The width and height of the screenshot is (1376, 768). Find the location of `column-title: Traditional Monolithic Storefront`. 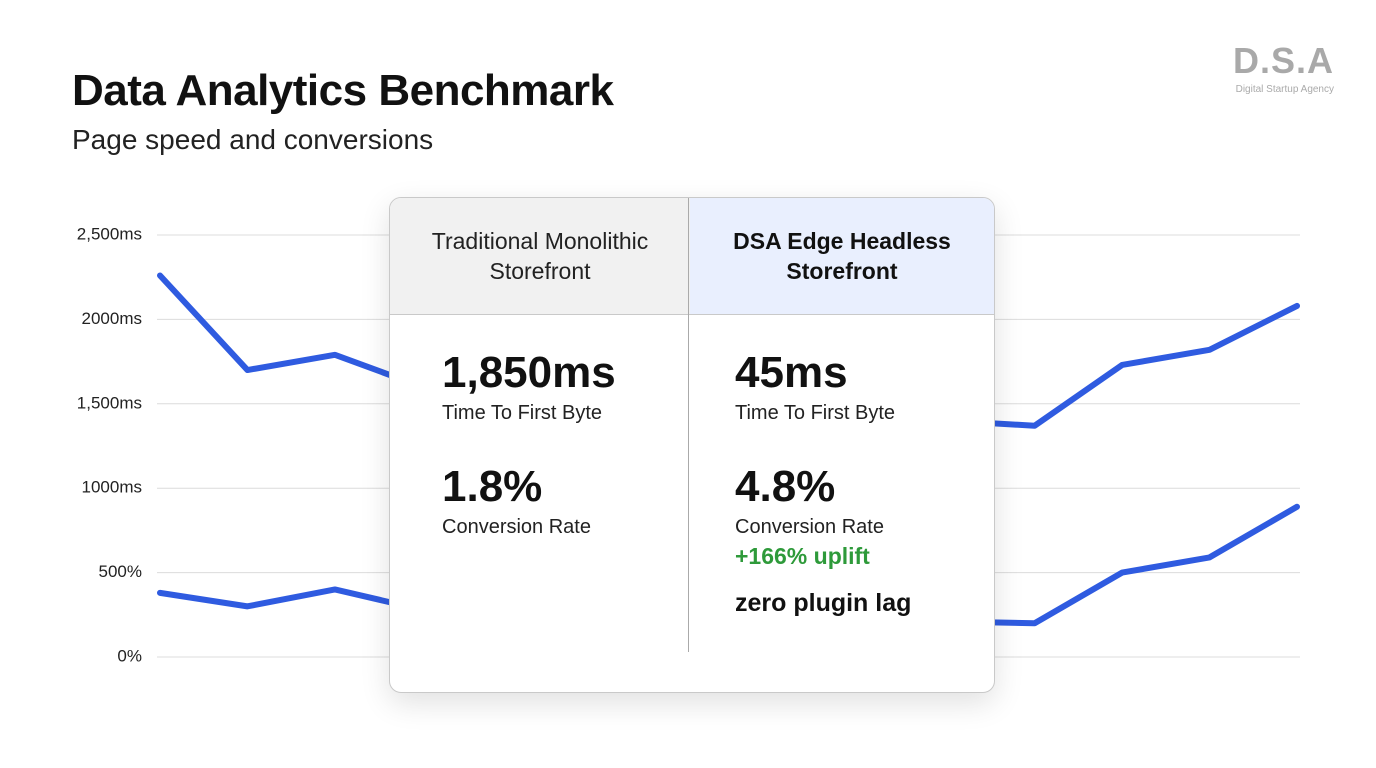

column-title: Traditional Monolithic Storefront is located at coordinates (540, 256).